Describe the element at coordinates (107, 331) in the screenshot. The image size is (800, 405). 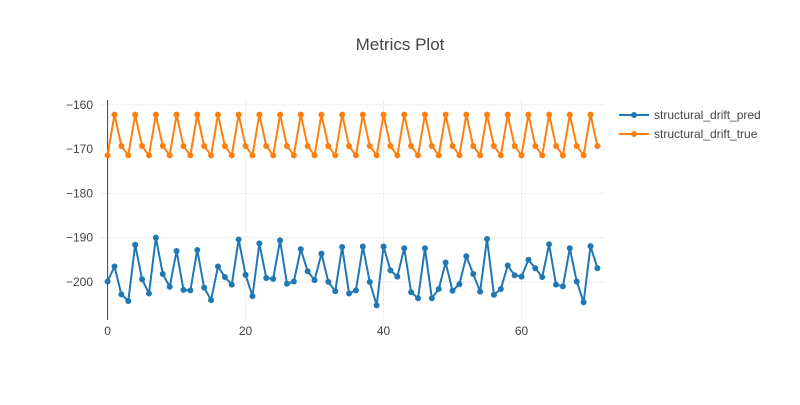
I see `x-tick-label: 0` at that location.